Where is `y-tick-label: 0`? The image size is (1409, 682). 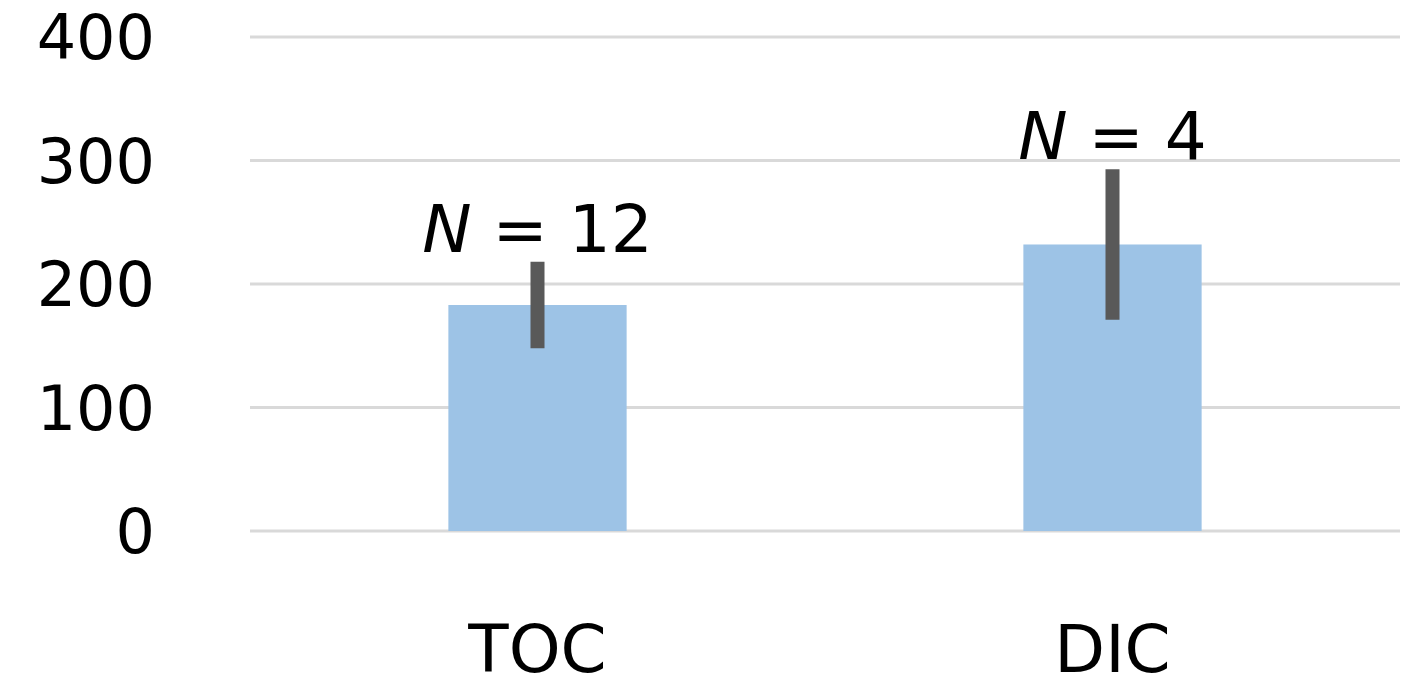 y-tick-label: 0 is located at coordinates (135, 532).